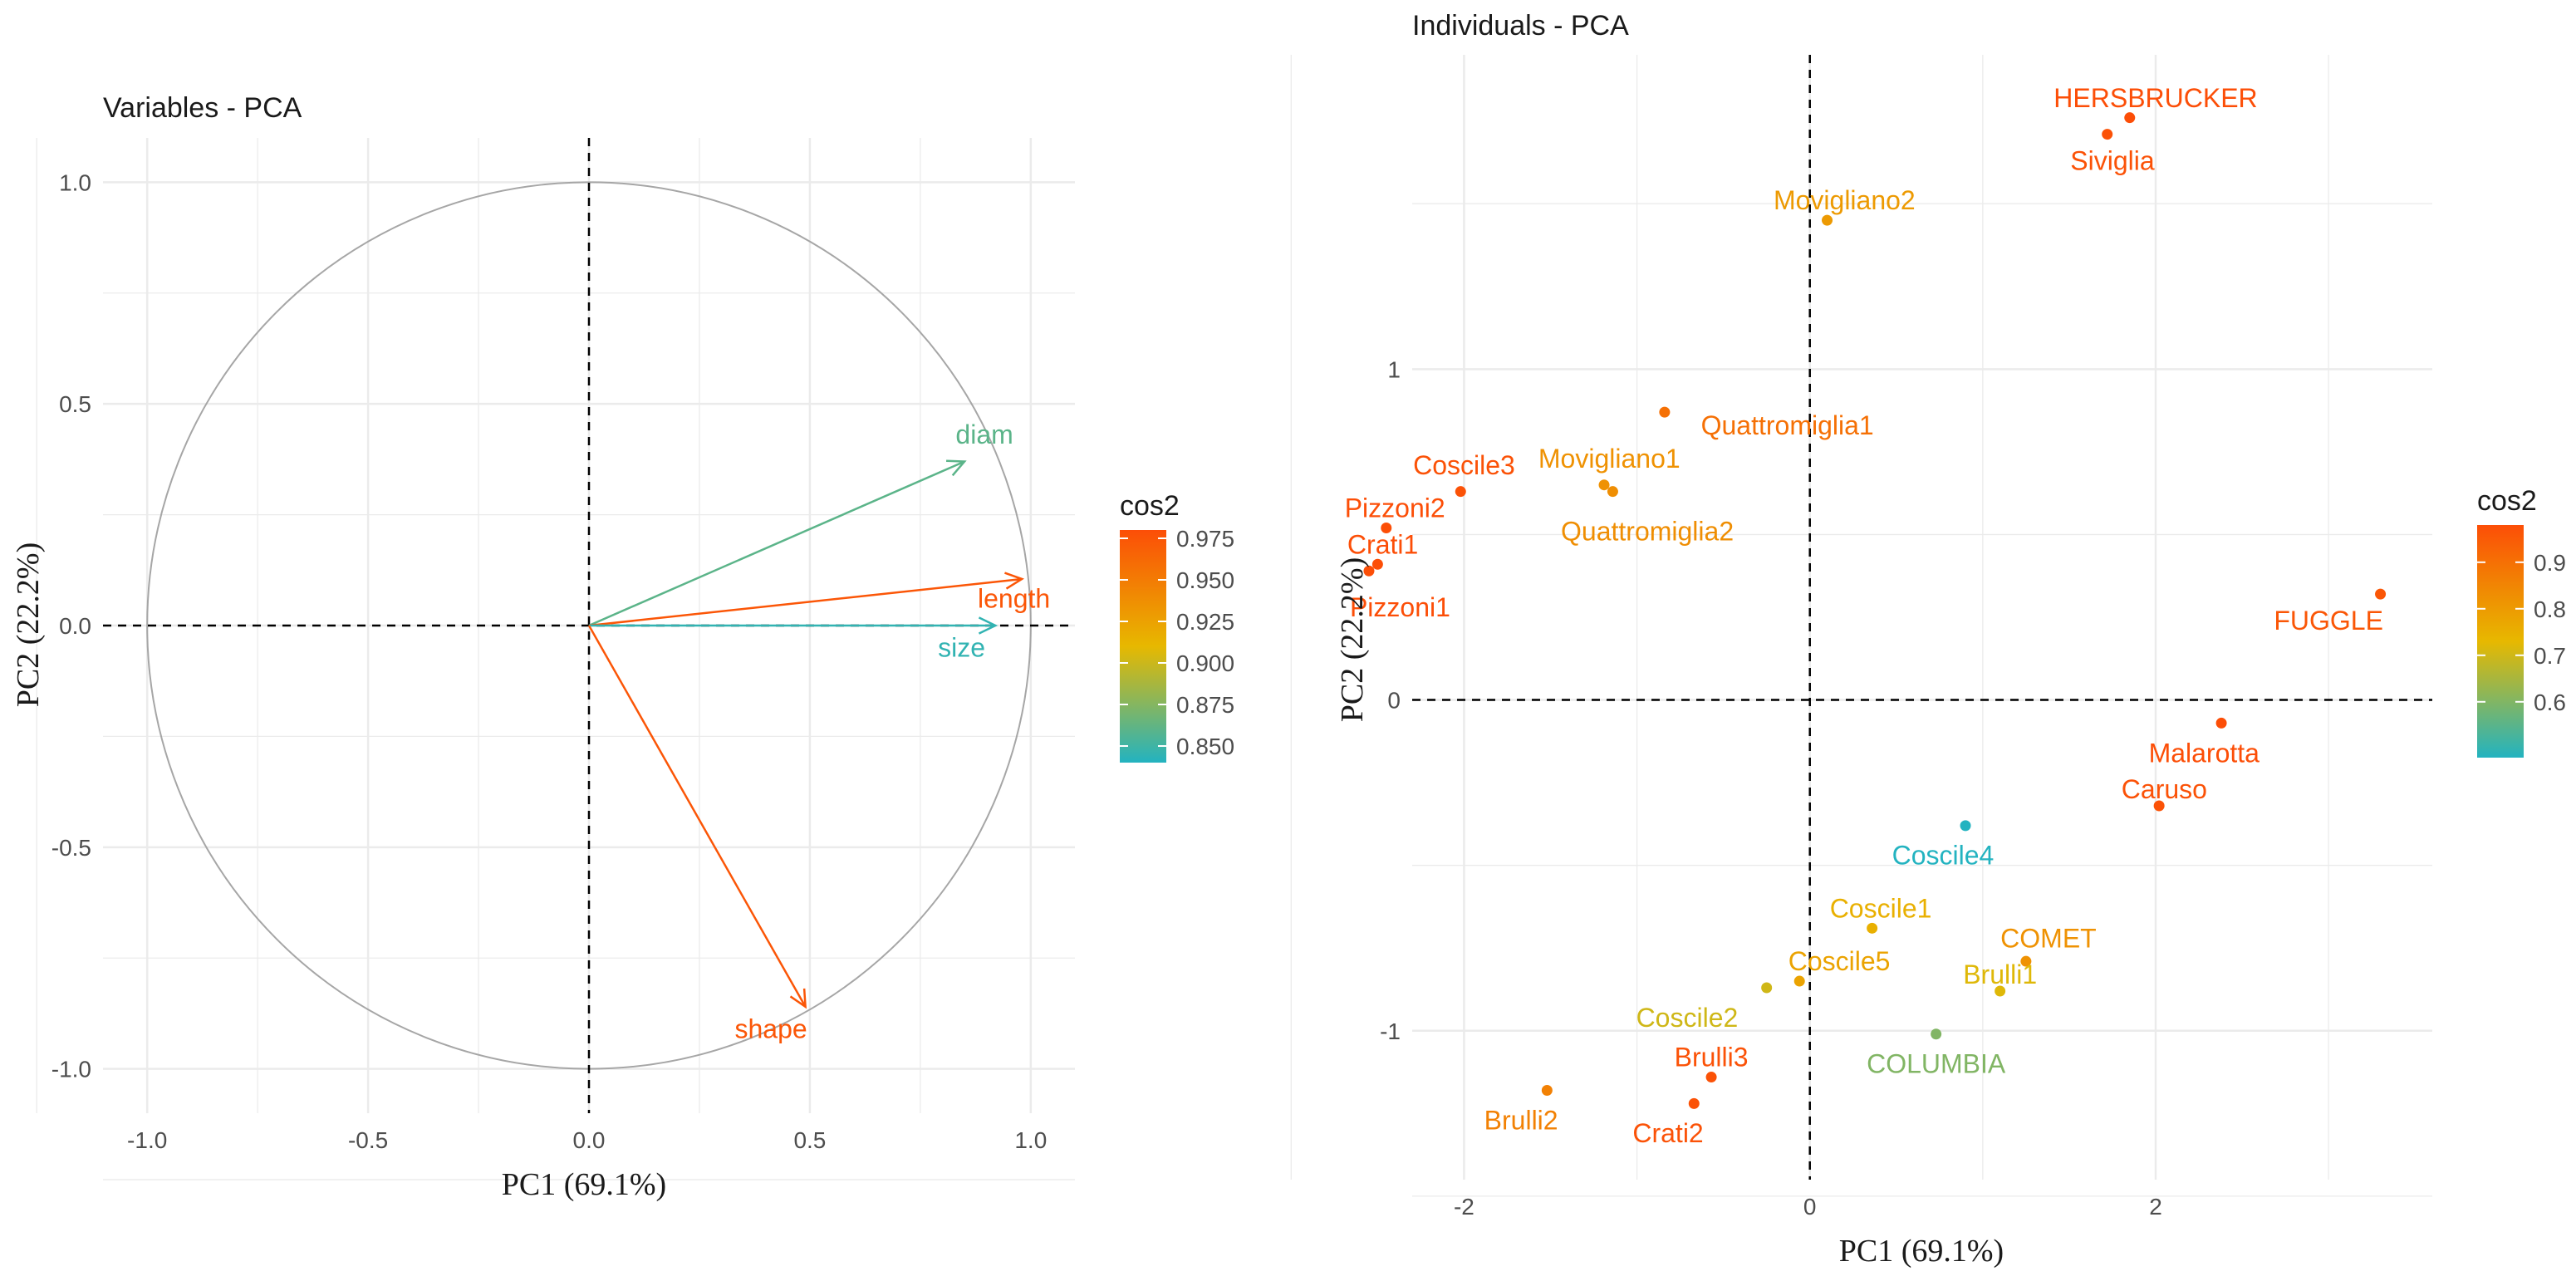 The height and width of the screenshot is (1281, 2576). I want to click on point-Coscile3, so click(1460, 492).